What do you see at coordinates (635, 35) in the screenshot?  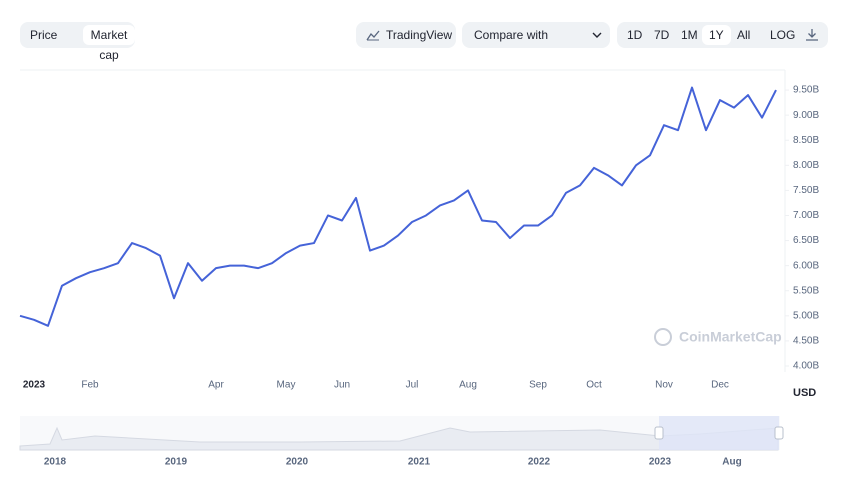 I see `range: 1D` at bounding box center [635, 35].